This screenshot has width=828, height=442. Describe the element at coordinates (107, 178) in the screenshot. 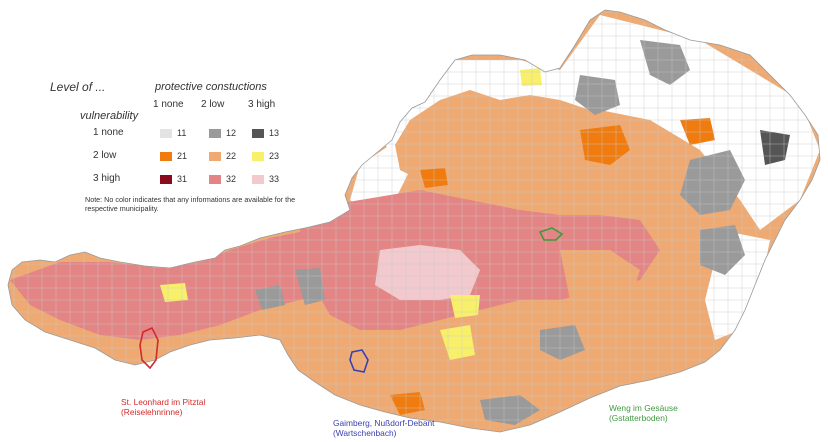

I see `legend-row-high: 3 high` at that location.